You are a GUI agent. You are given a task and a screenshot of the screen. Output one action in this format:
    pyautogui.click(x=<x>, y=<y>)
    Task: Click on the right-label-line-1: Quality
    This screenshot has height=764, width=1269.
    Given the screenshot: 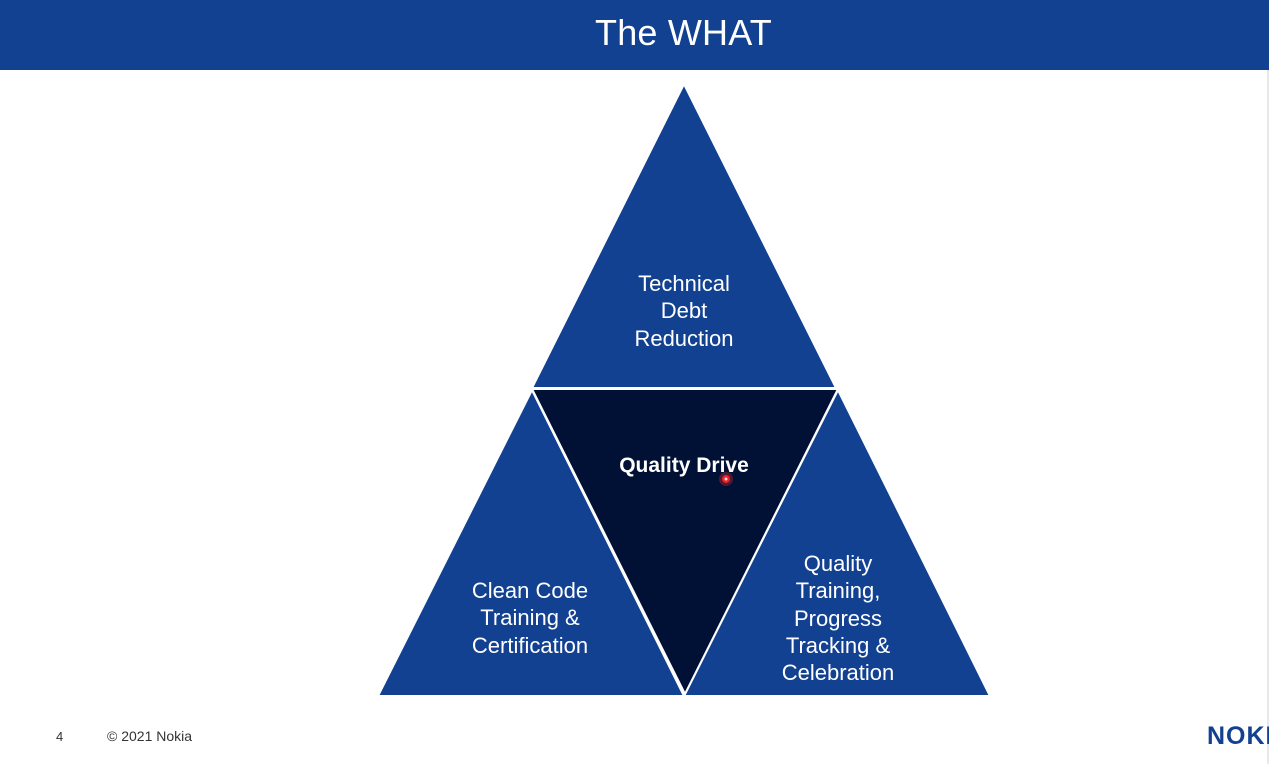 What is the action you would take?
    pyautogui.click(x=838, y=563)
    